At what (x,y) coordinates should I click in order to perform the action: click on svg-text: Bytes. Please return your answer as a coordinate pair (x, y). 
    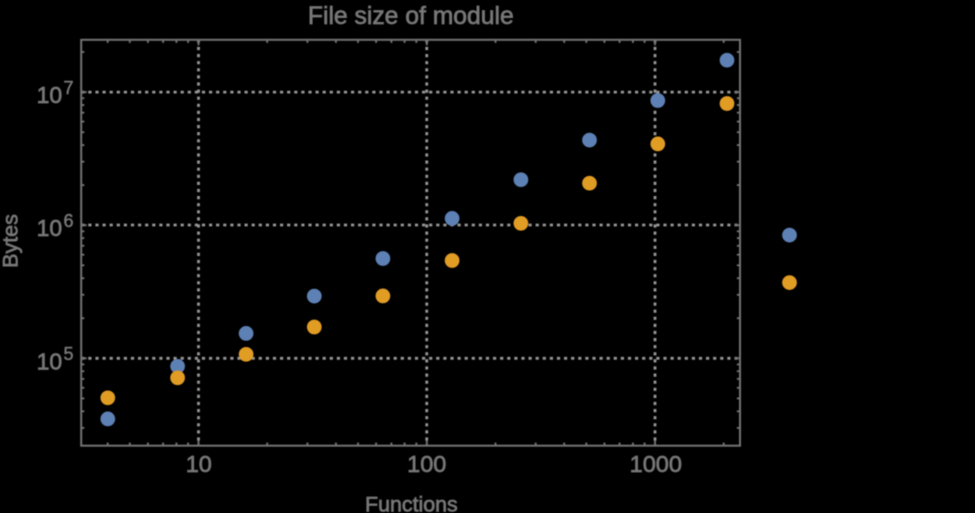
    Looking at the image, I should click on (11, 241).